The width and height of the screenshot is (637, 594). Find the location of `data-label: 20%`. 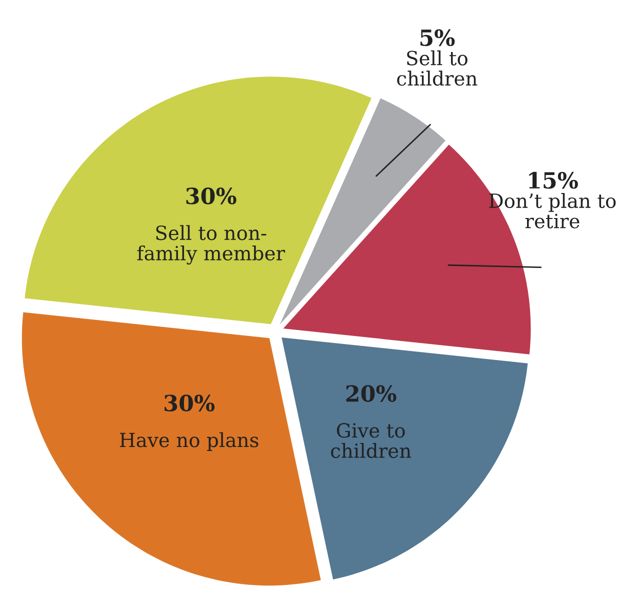

data-label: 20% is located at coordinates (371, 393).